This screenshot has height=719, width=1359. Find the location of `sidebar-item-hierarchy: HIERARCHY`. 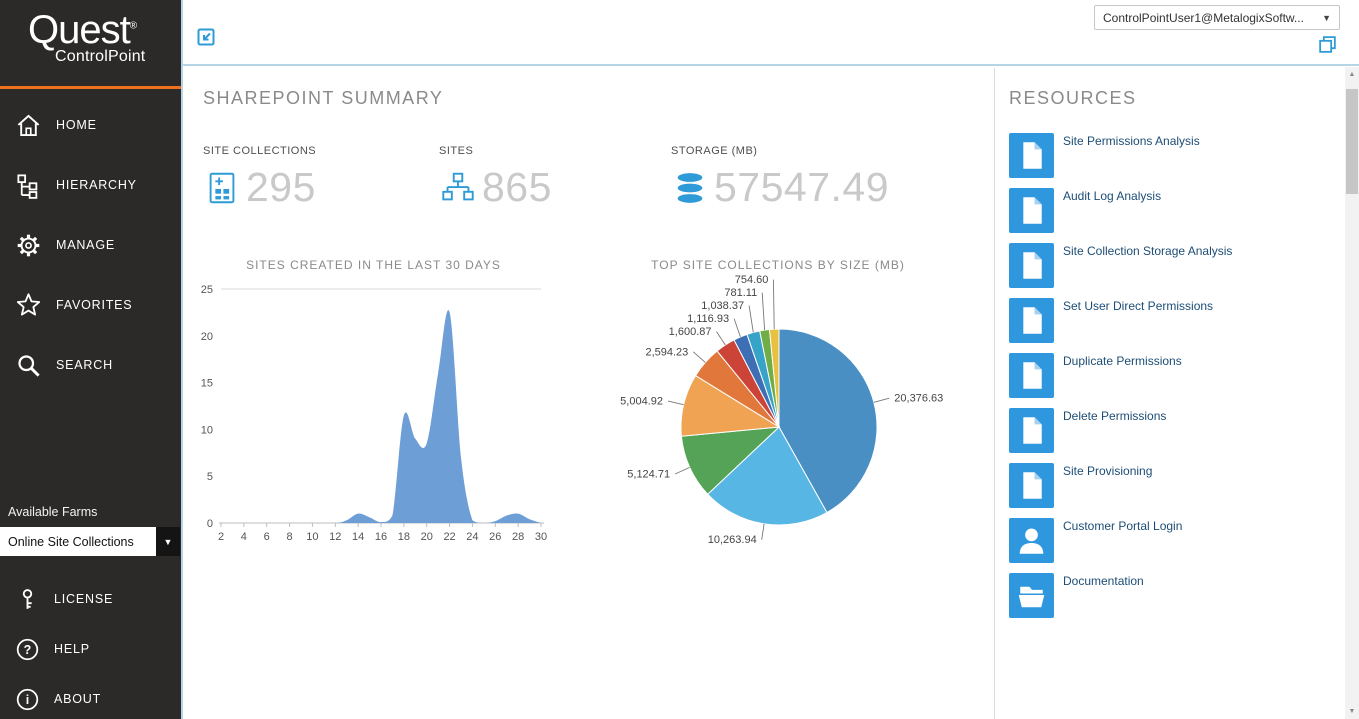

sidebar-item-hierarchy: HIERARCHY is located at coordinates (90, 185).